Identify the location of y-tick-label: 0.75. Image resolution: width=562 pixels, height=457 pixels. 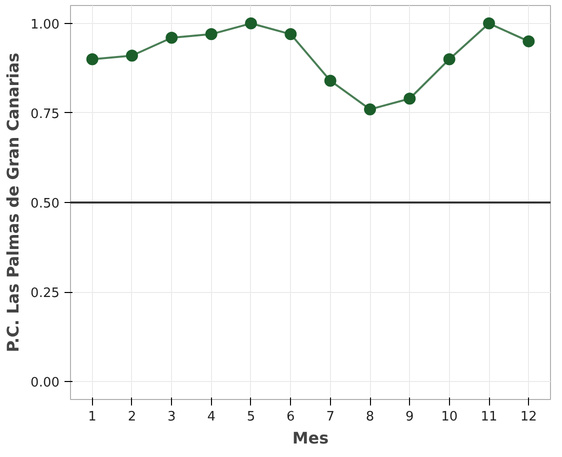
(45, 114).